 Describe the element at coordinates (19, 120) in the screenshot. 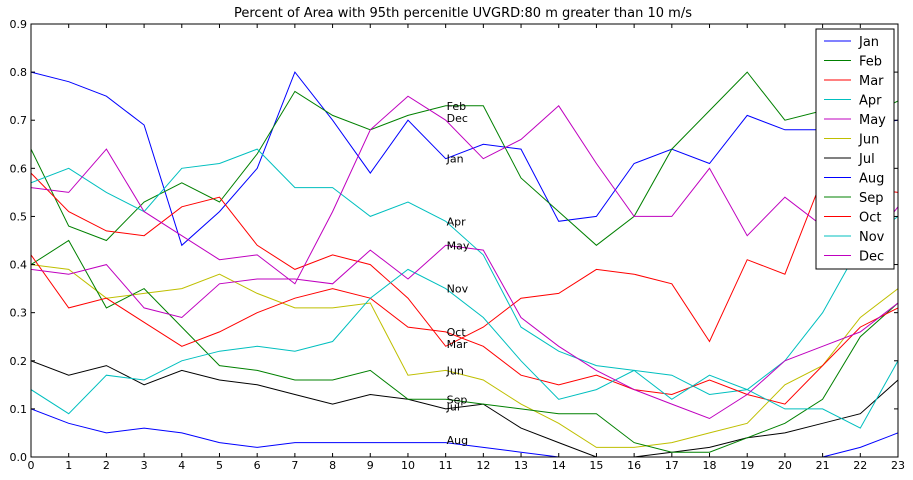

I see `y-tick-label: 0.7` at that location.